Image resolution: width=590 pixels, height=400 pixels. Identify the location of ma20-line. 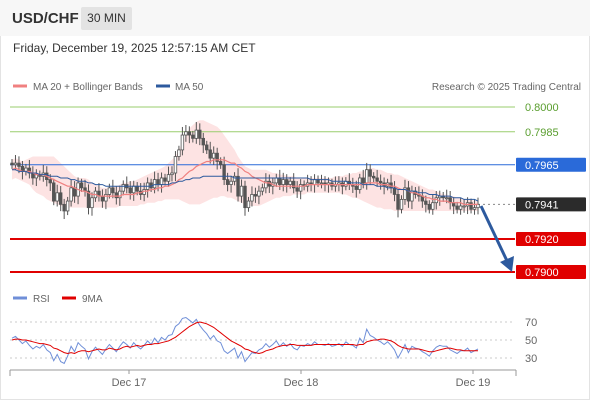
(244, 182).